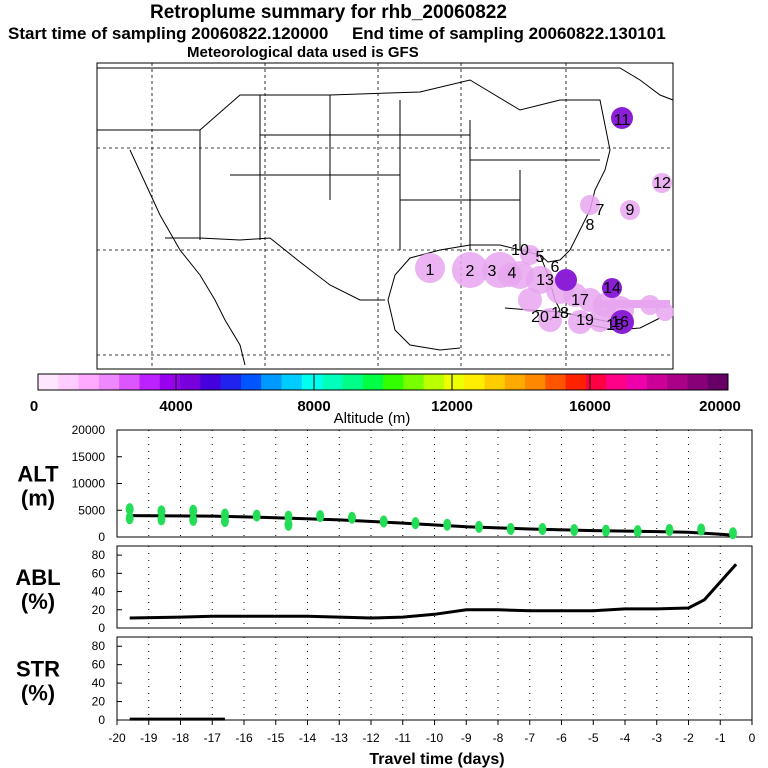 The image size is (768, 768). Describe the element at coordinates (244, 738) in the screenshot. I see `x-tick-label: -16` at that location.